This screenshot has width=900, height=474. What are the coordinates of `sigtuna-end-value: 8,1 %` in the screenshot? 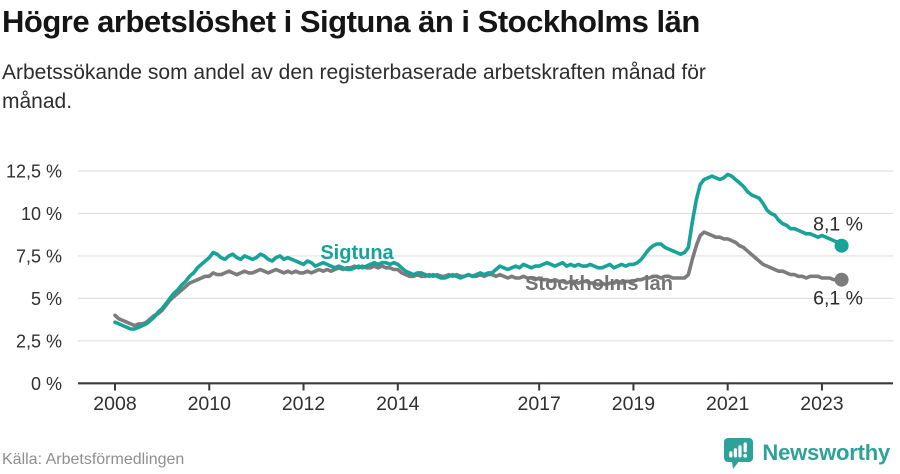 It's located at (838, 225).